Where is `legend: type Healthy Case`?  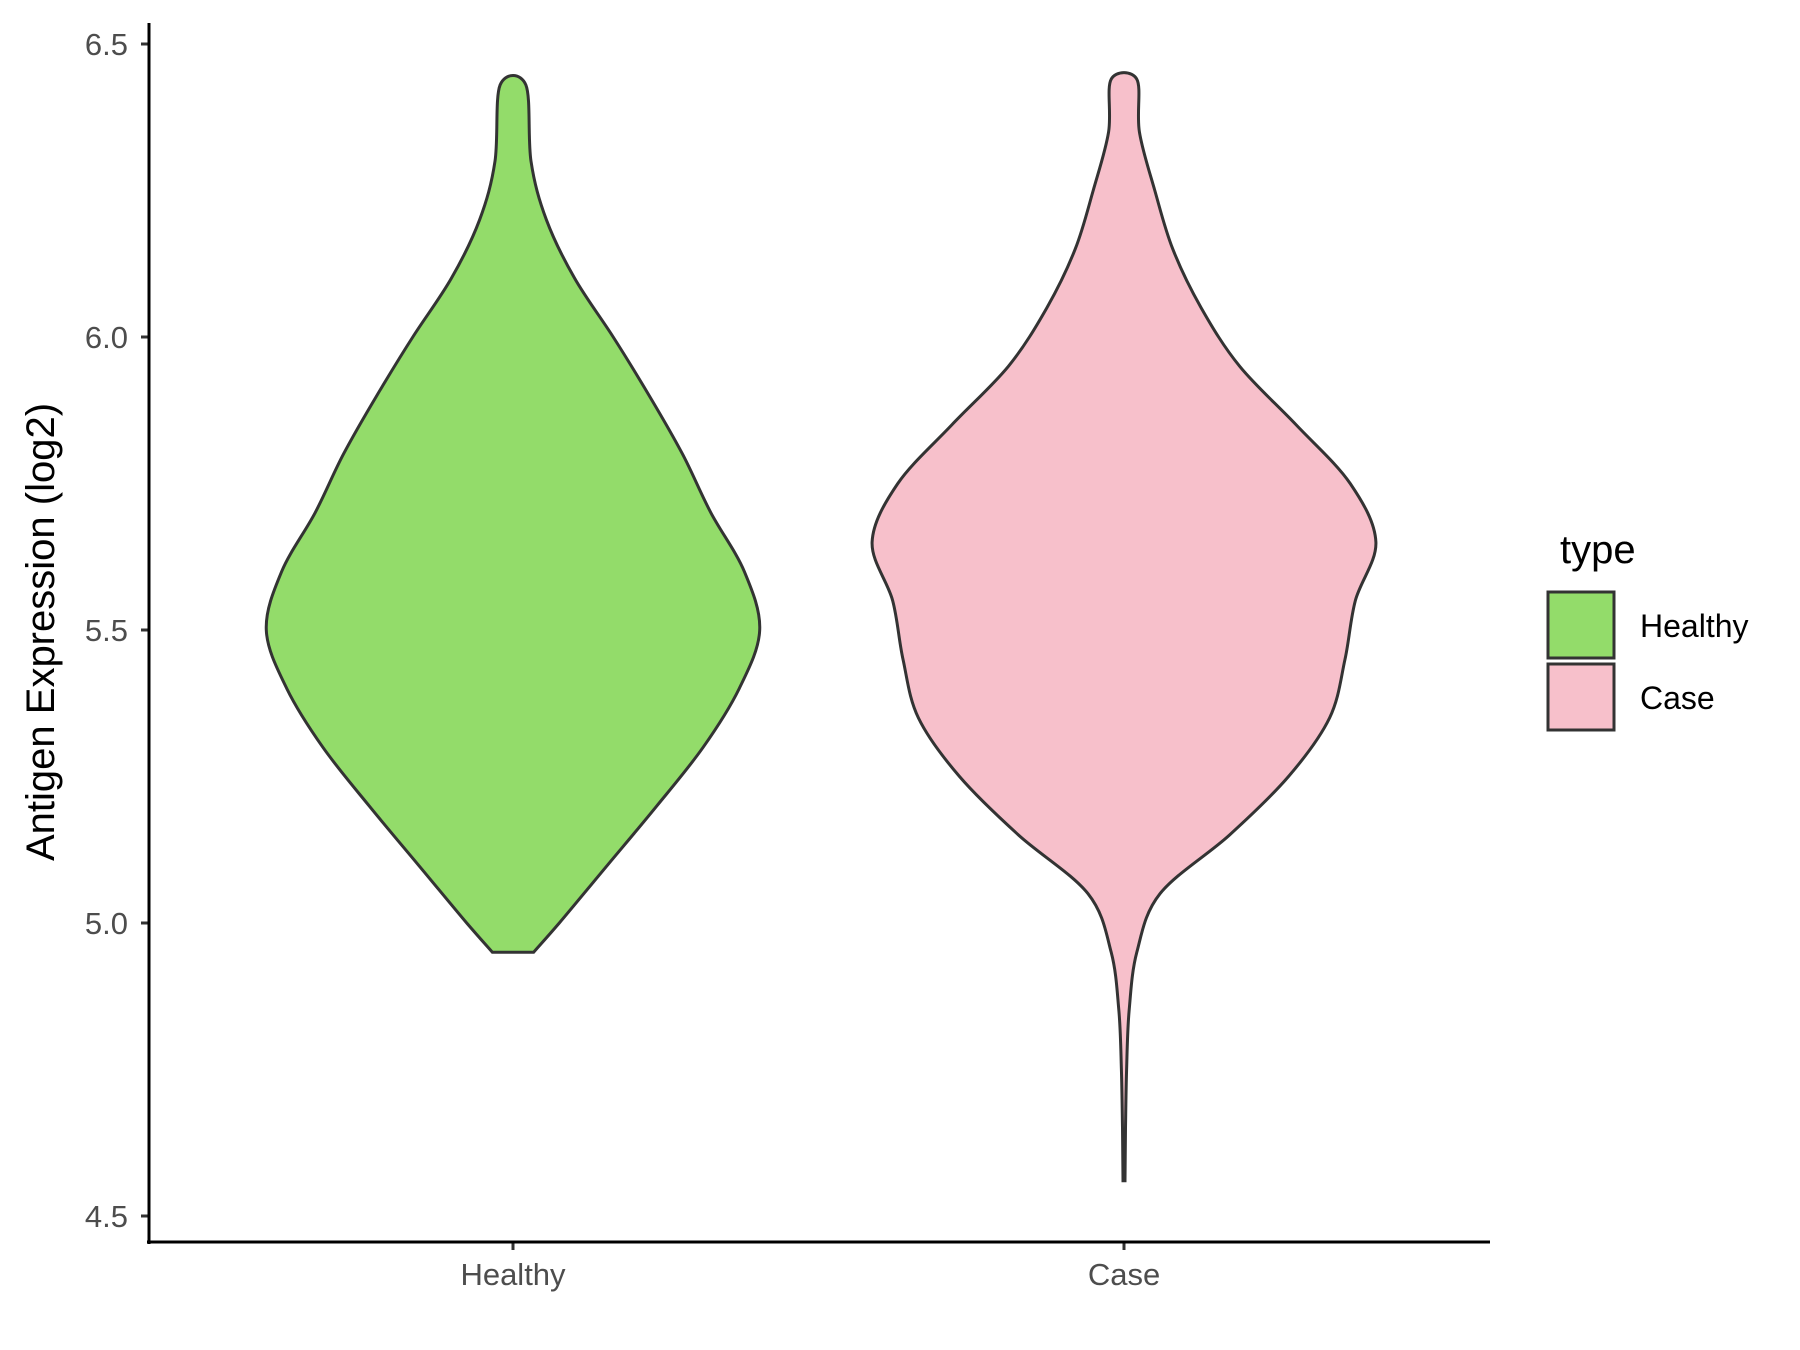 legend: type Healthy Case is located at coordinates (1647, 630).